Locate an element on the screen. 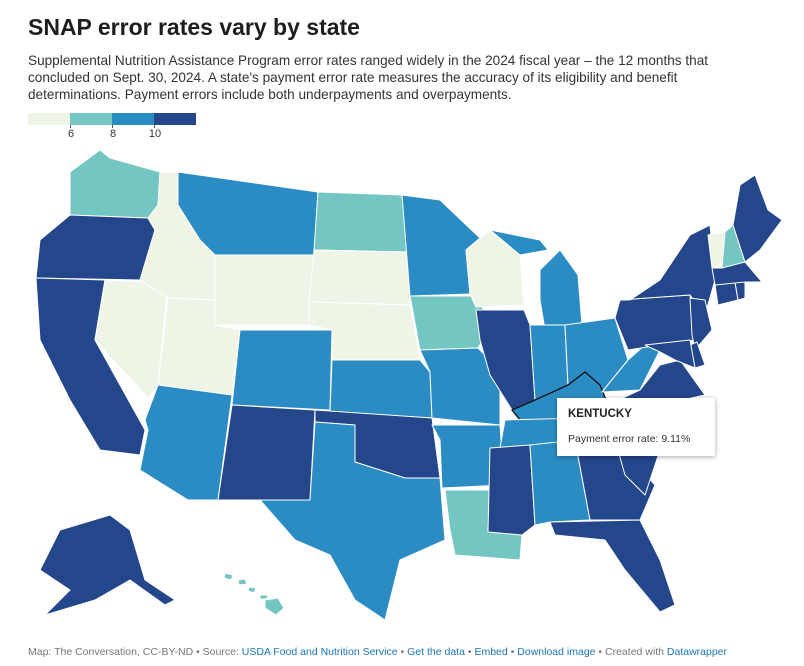  legend-tick-8: 8 is located at coordinates (113, 134).